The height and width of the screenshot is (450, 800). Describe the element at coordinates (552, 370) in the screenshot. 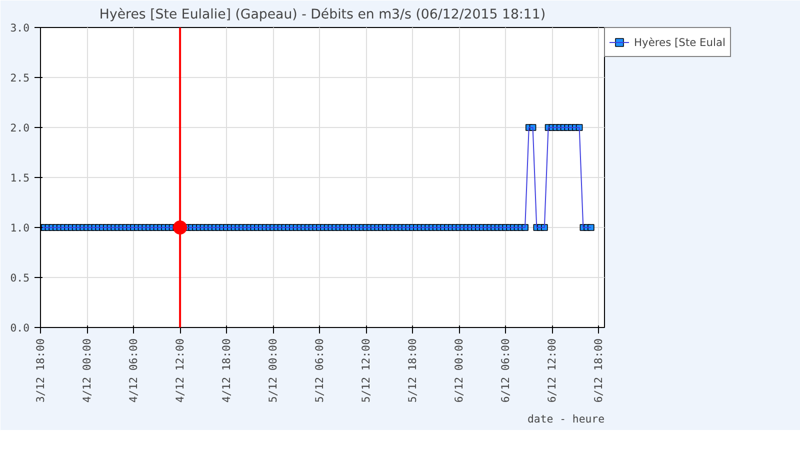

I see `x-tick-label: 6/12 12:00` at that location.